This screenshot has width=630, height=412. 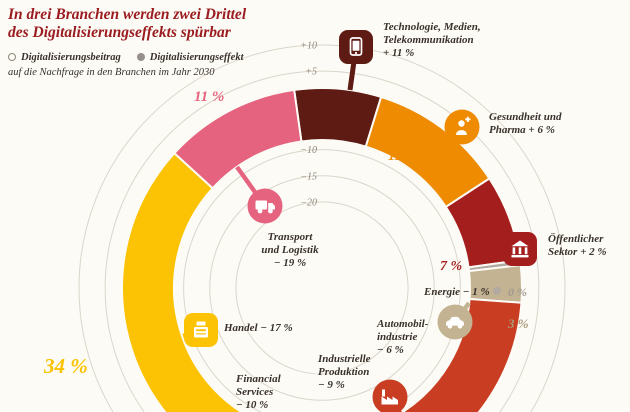 I want to click on sector-label-technologie-medien-telekommunikation: Technologie, Medien,, so click(x=432, y=27).